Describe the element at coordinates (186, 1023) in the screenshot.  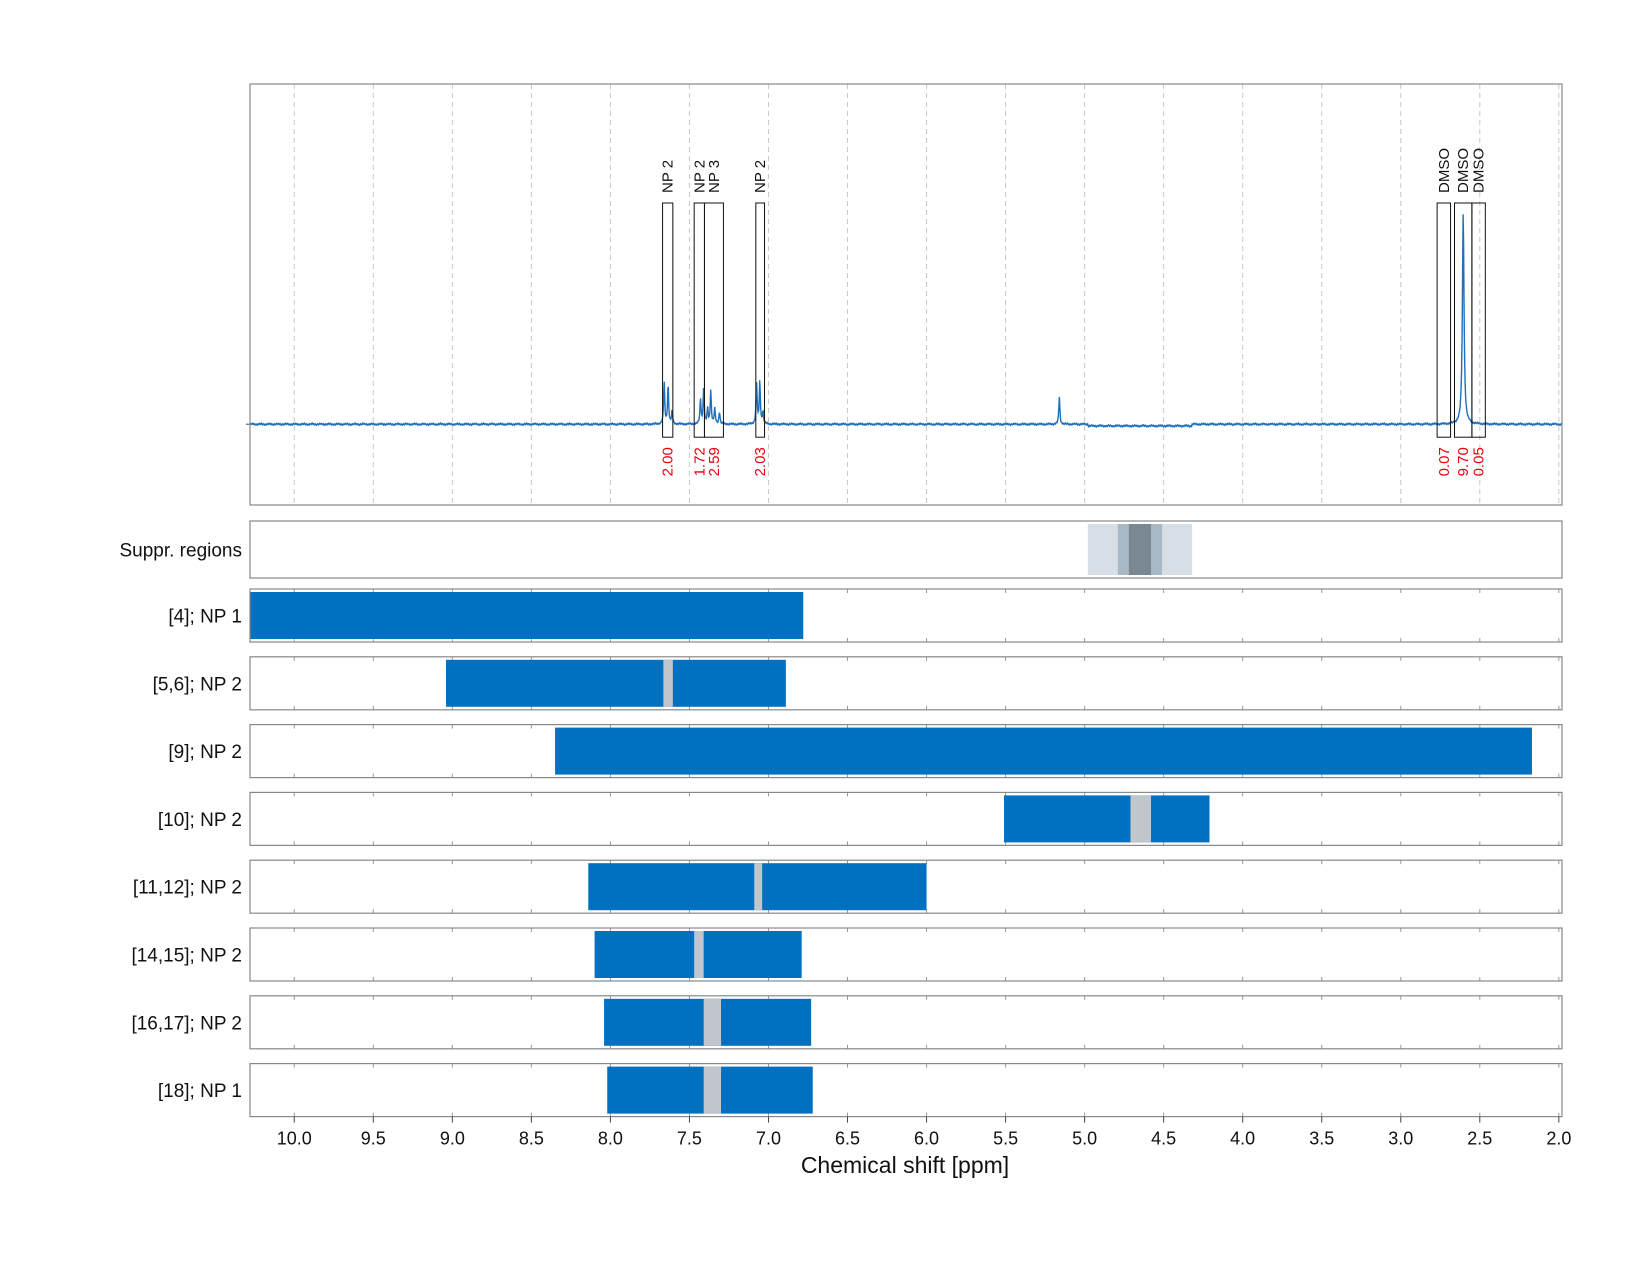
I see `row-label: [16,17]; NP 2` at that location.